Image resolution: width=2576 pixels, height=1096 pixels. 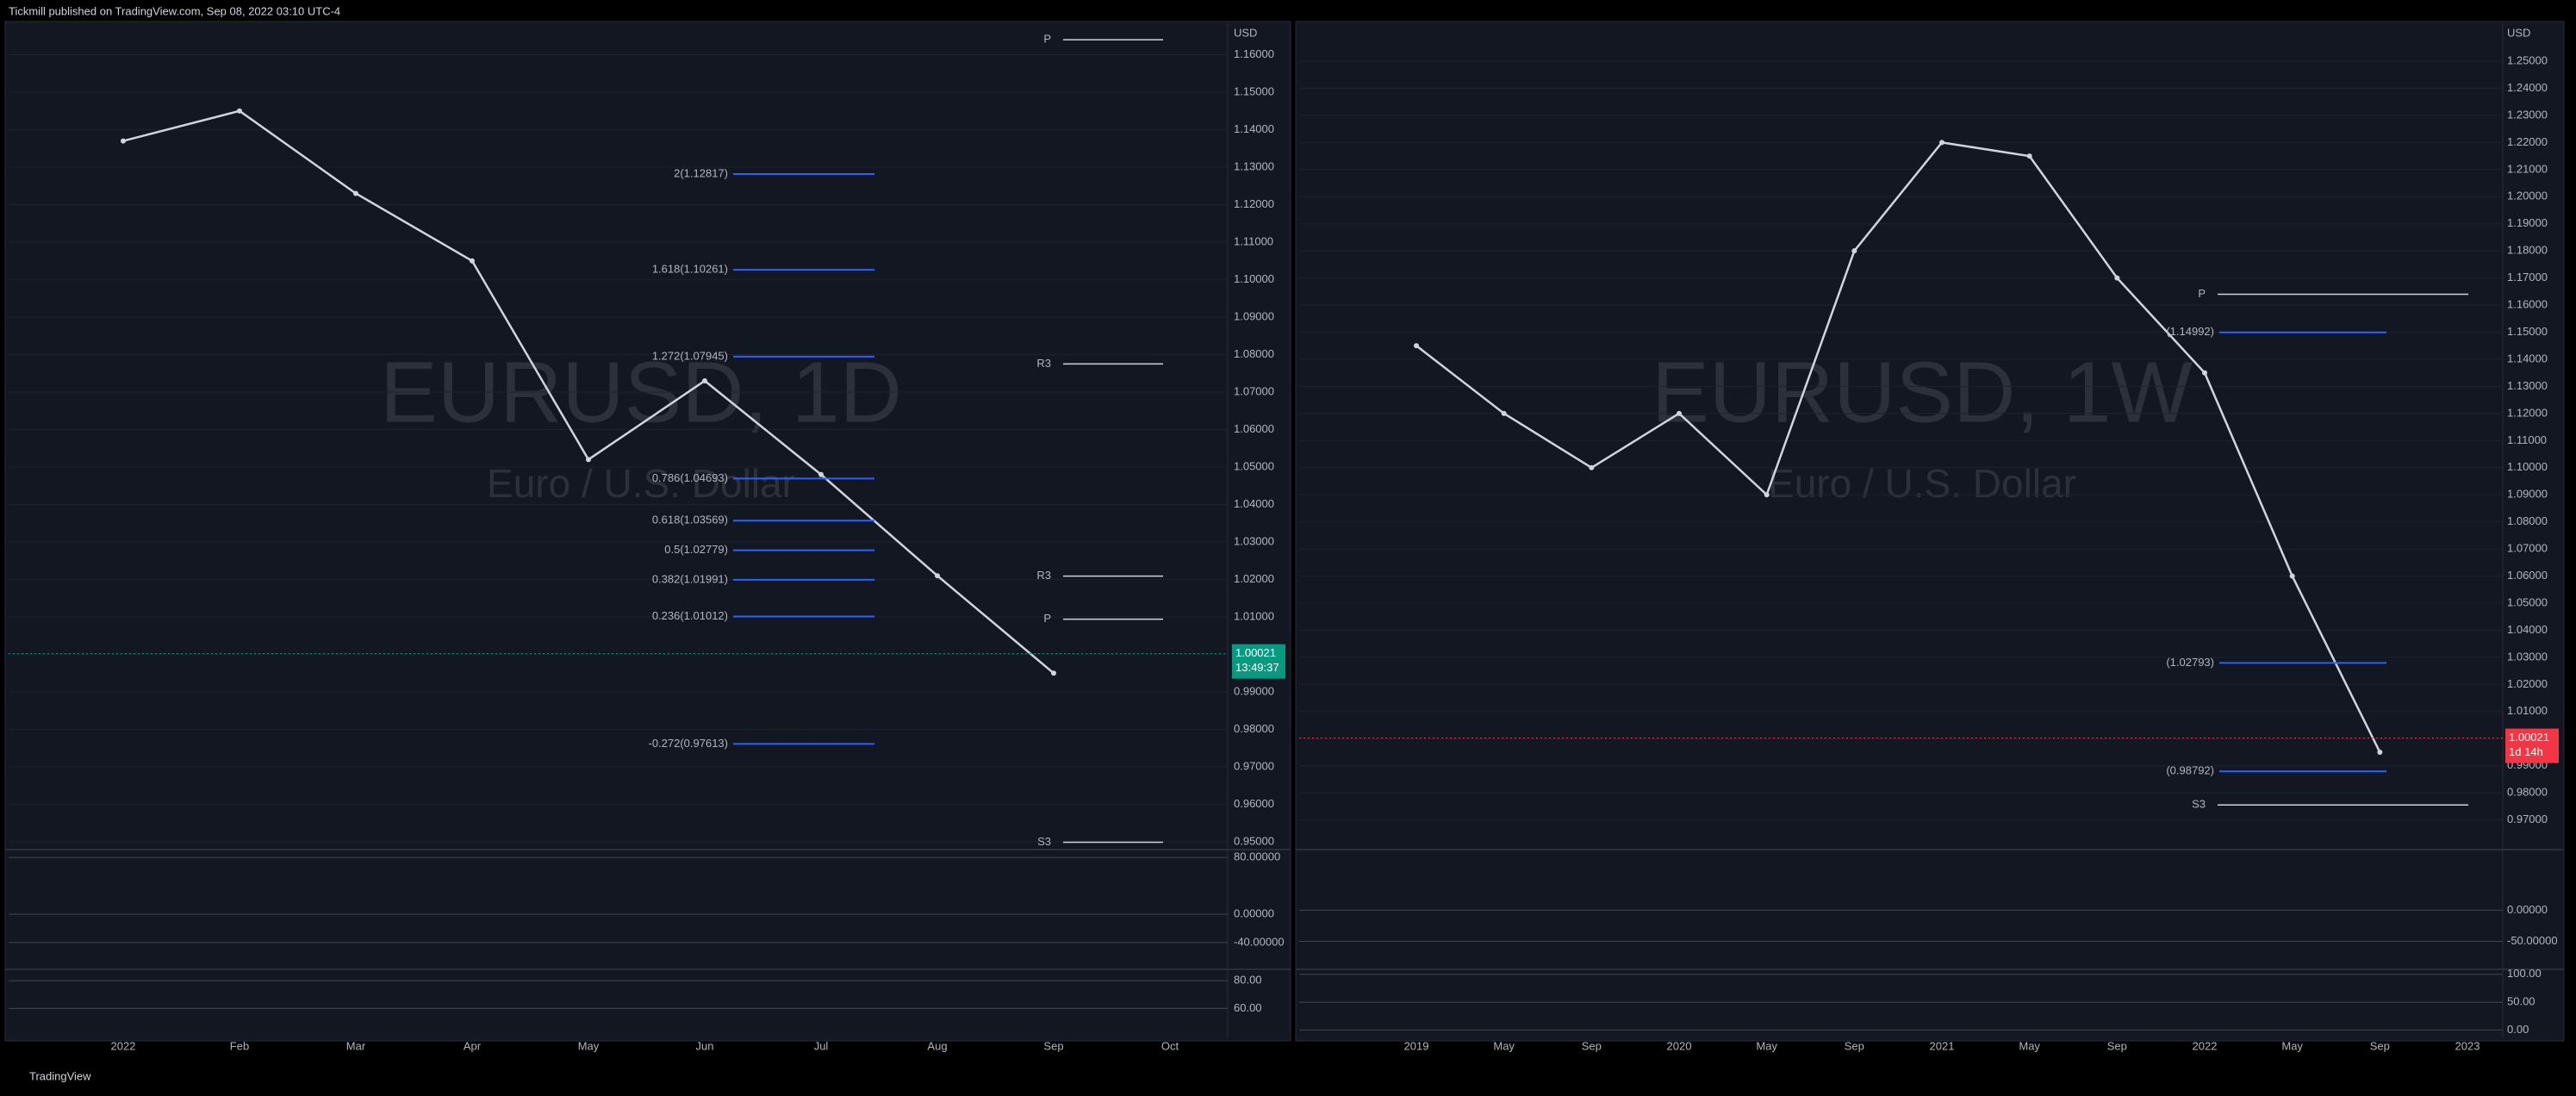 I want to click on fib-label: 1.618(1.10261), so click(x=690, y=269).